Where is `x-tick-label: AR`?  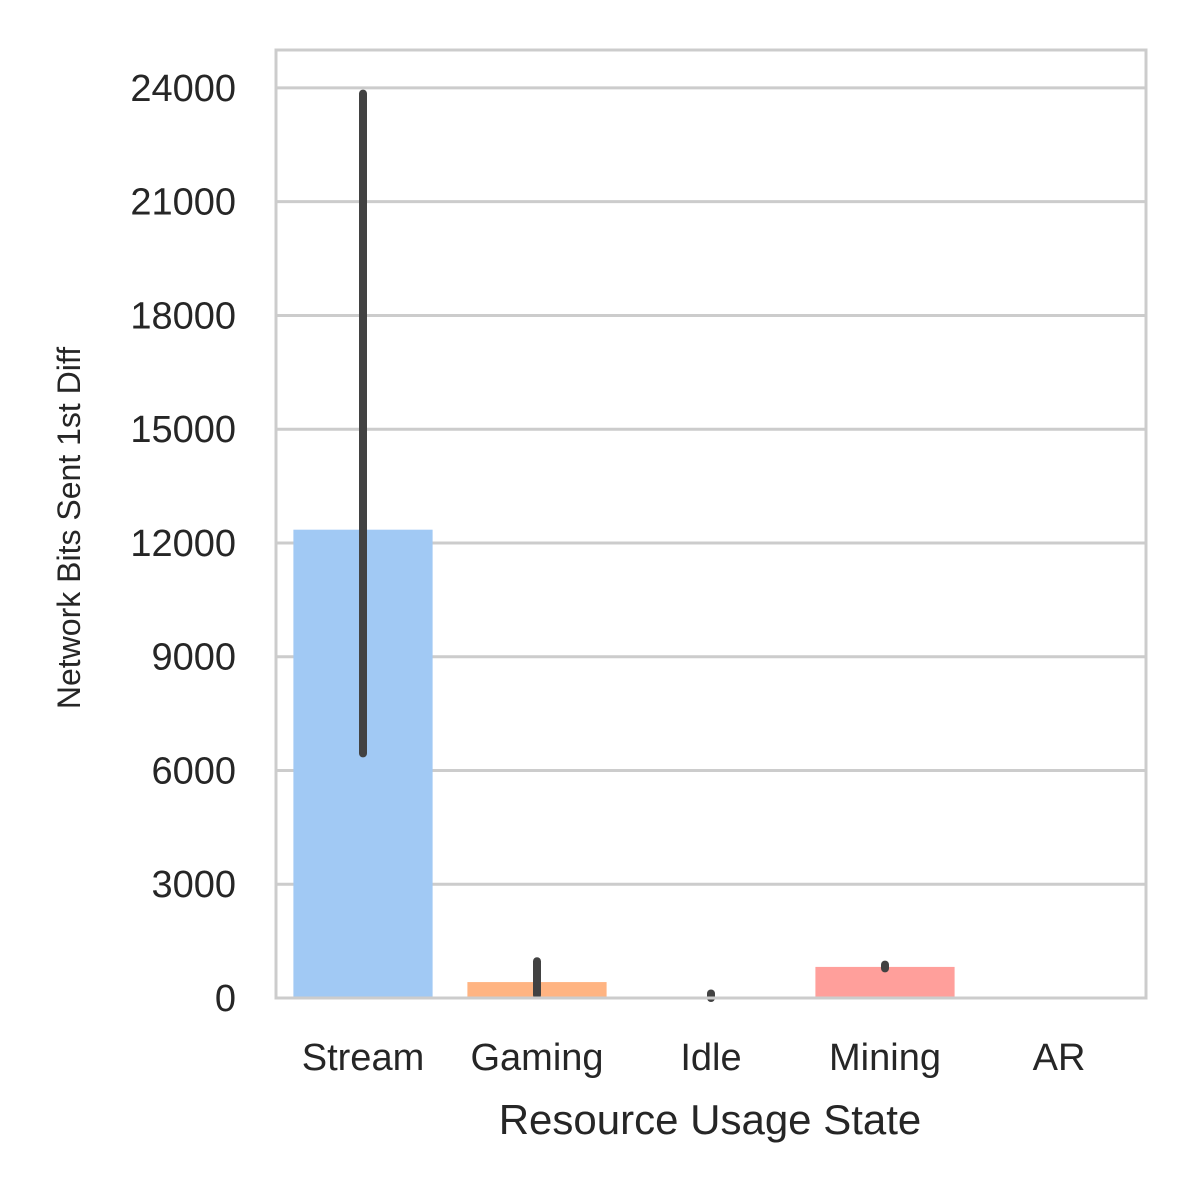
x-tick-label: AR is located at coordinates (1059, 1058).